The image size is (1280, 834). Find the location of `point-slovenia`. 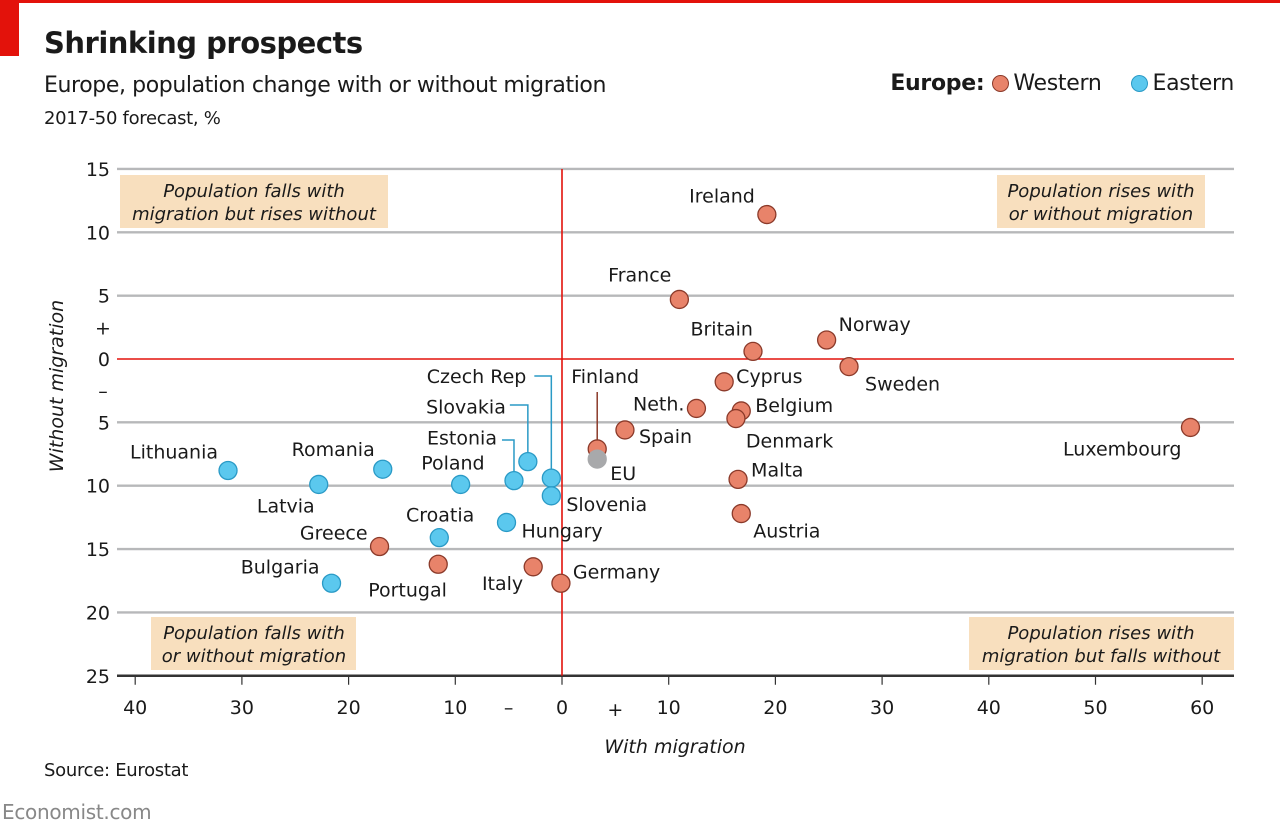

point-slovenia is located at coordinates (551, 496).